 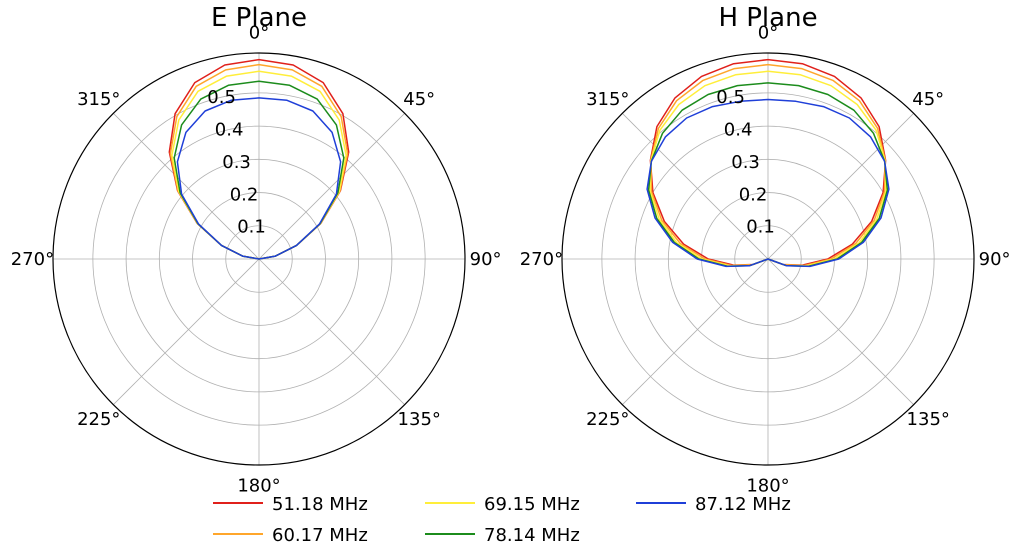 I want to click on h-plane-angle-label: 225°, so click(x=607, y=419).